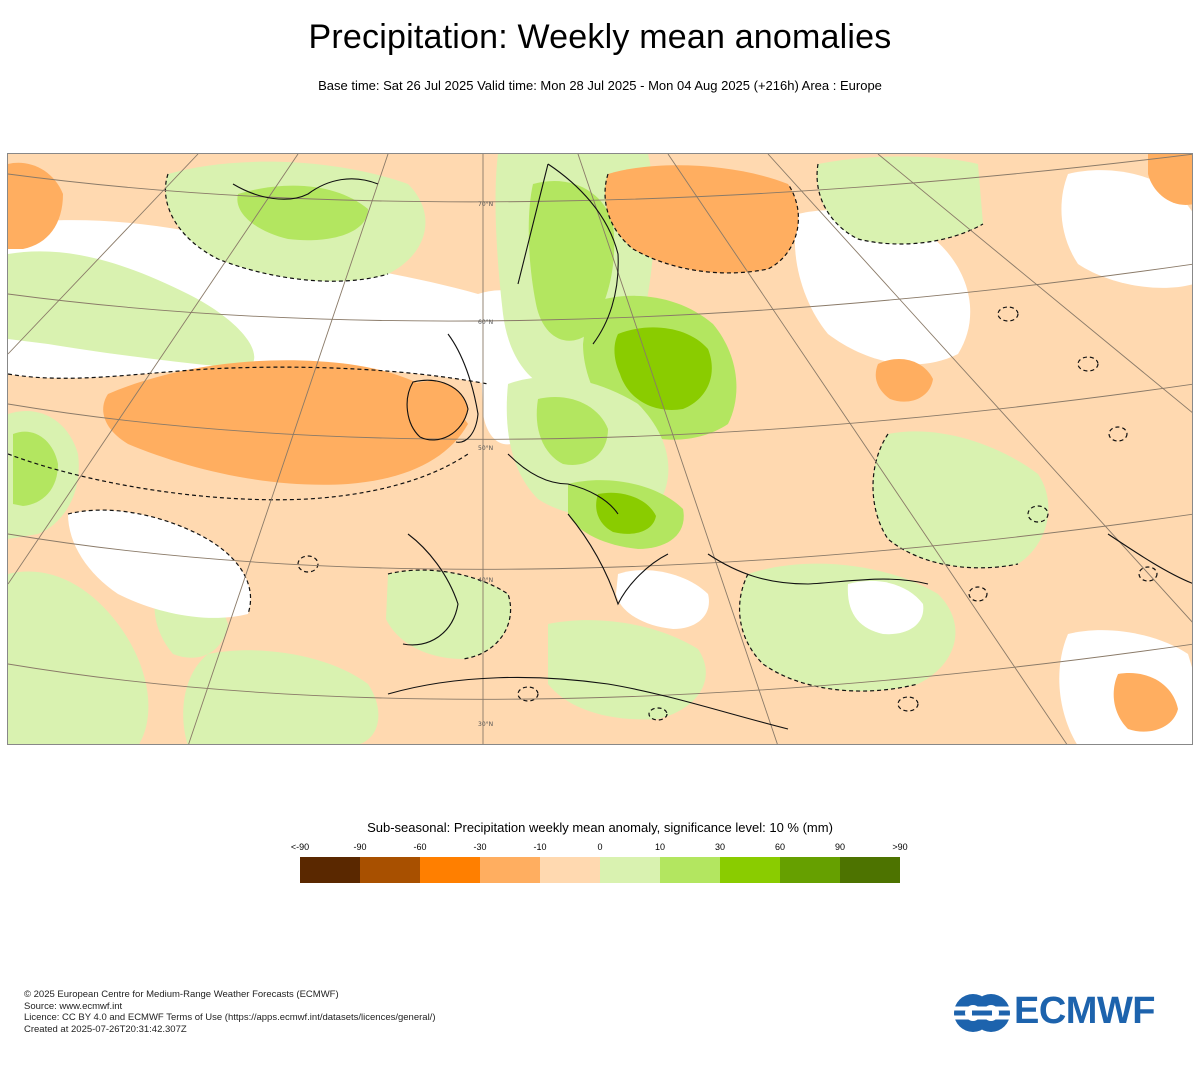 Image resolution: width=1200 pixels, height=1080 pixels. I want to click on baltic-wet-core, so click(663, 368).